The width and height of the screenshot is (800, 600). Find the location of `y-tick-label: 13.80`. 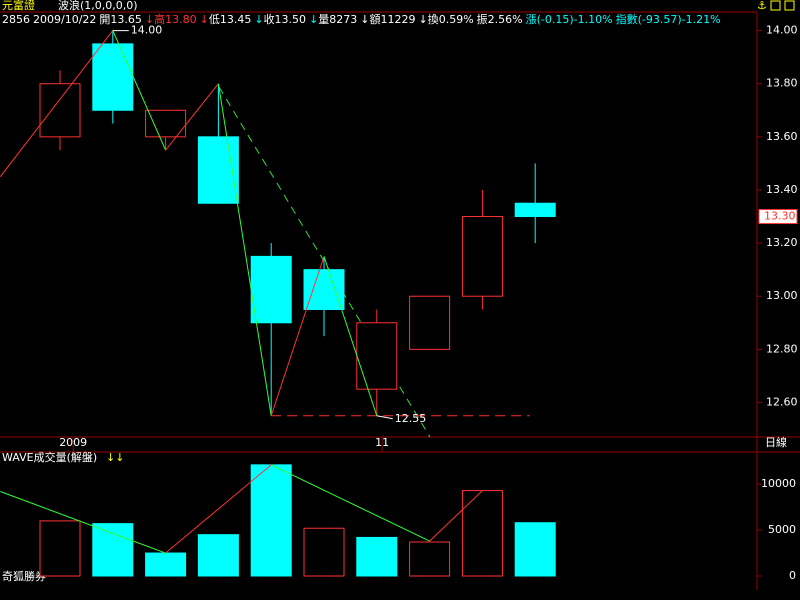

y-tick-label: 13.80 is located at coordinates (782, 83).